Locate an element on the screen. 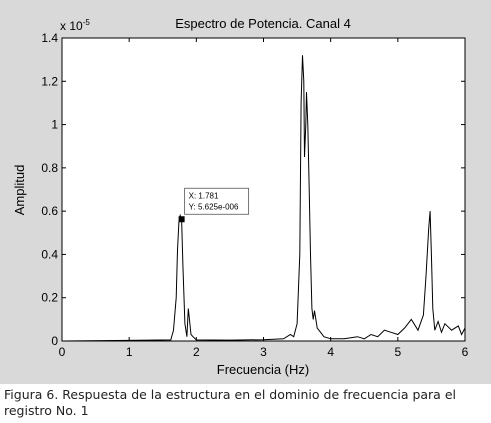 The width and height of the screenshot is (491, 423). y-tick-label: 0.6 is located at coordinates (49, 211).